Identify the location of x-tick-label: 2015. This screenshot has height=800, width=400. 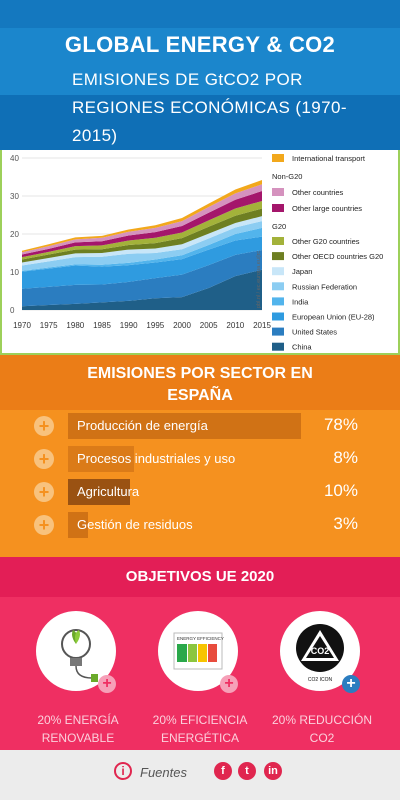
(262, 325).